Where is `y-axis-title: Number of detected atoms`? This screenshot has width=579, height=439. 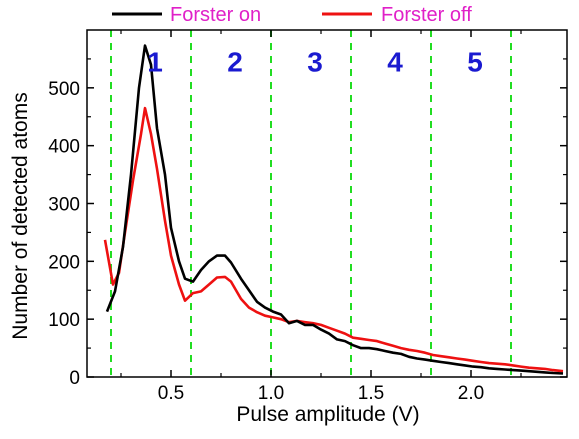
y-axis-title: Number of detected atoms is located at coordinates (20, 215).